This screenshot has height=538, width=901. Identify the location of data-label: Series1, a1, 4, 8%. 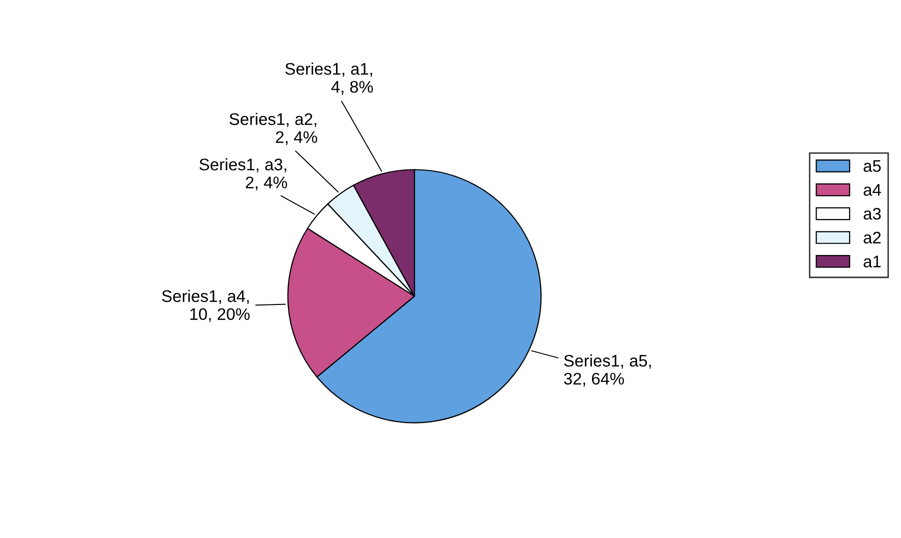
(329, 78).